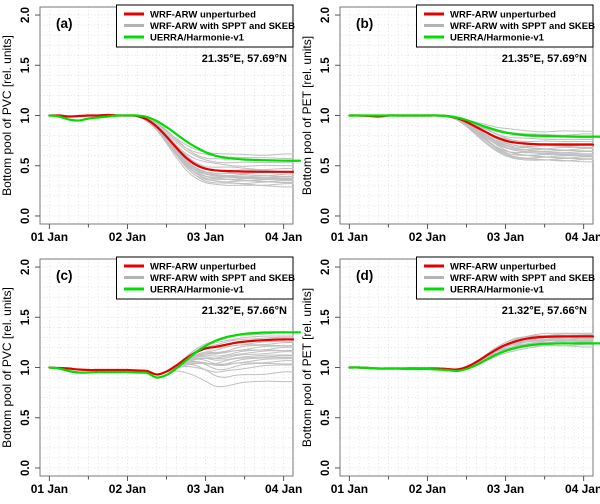 The image size is (600, 504). What do you see at coordinates (64, 275) in the screenshot?
I see `panel-letter: (c)` at bounding box center [64, 275].